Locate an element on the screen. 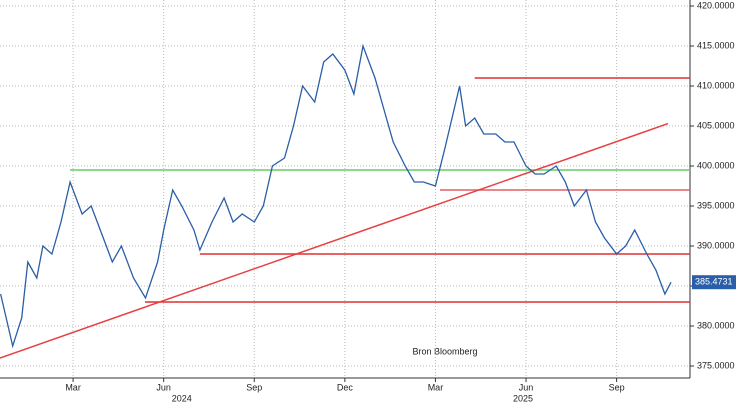 This screenshot has height=404, width=736. y-tick-label: 415.0000 is located at coordinates (716, 45).